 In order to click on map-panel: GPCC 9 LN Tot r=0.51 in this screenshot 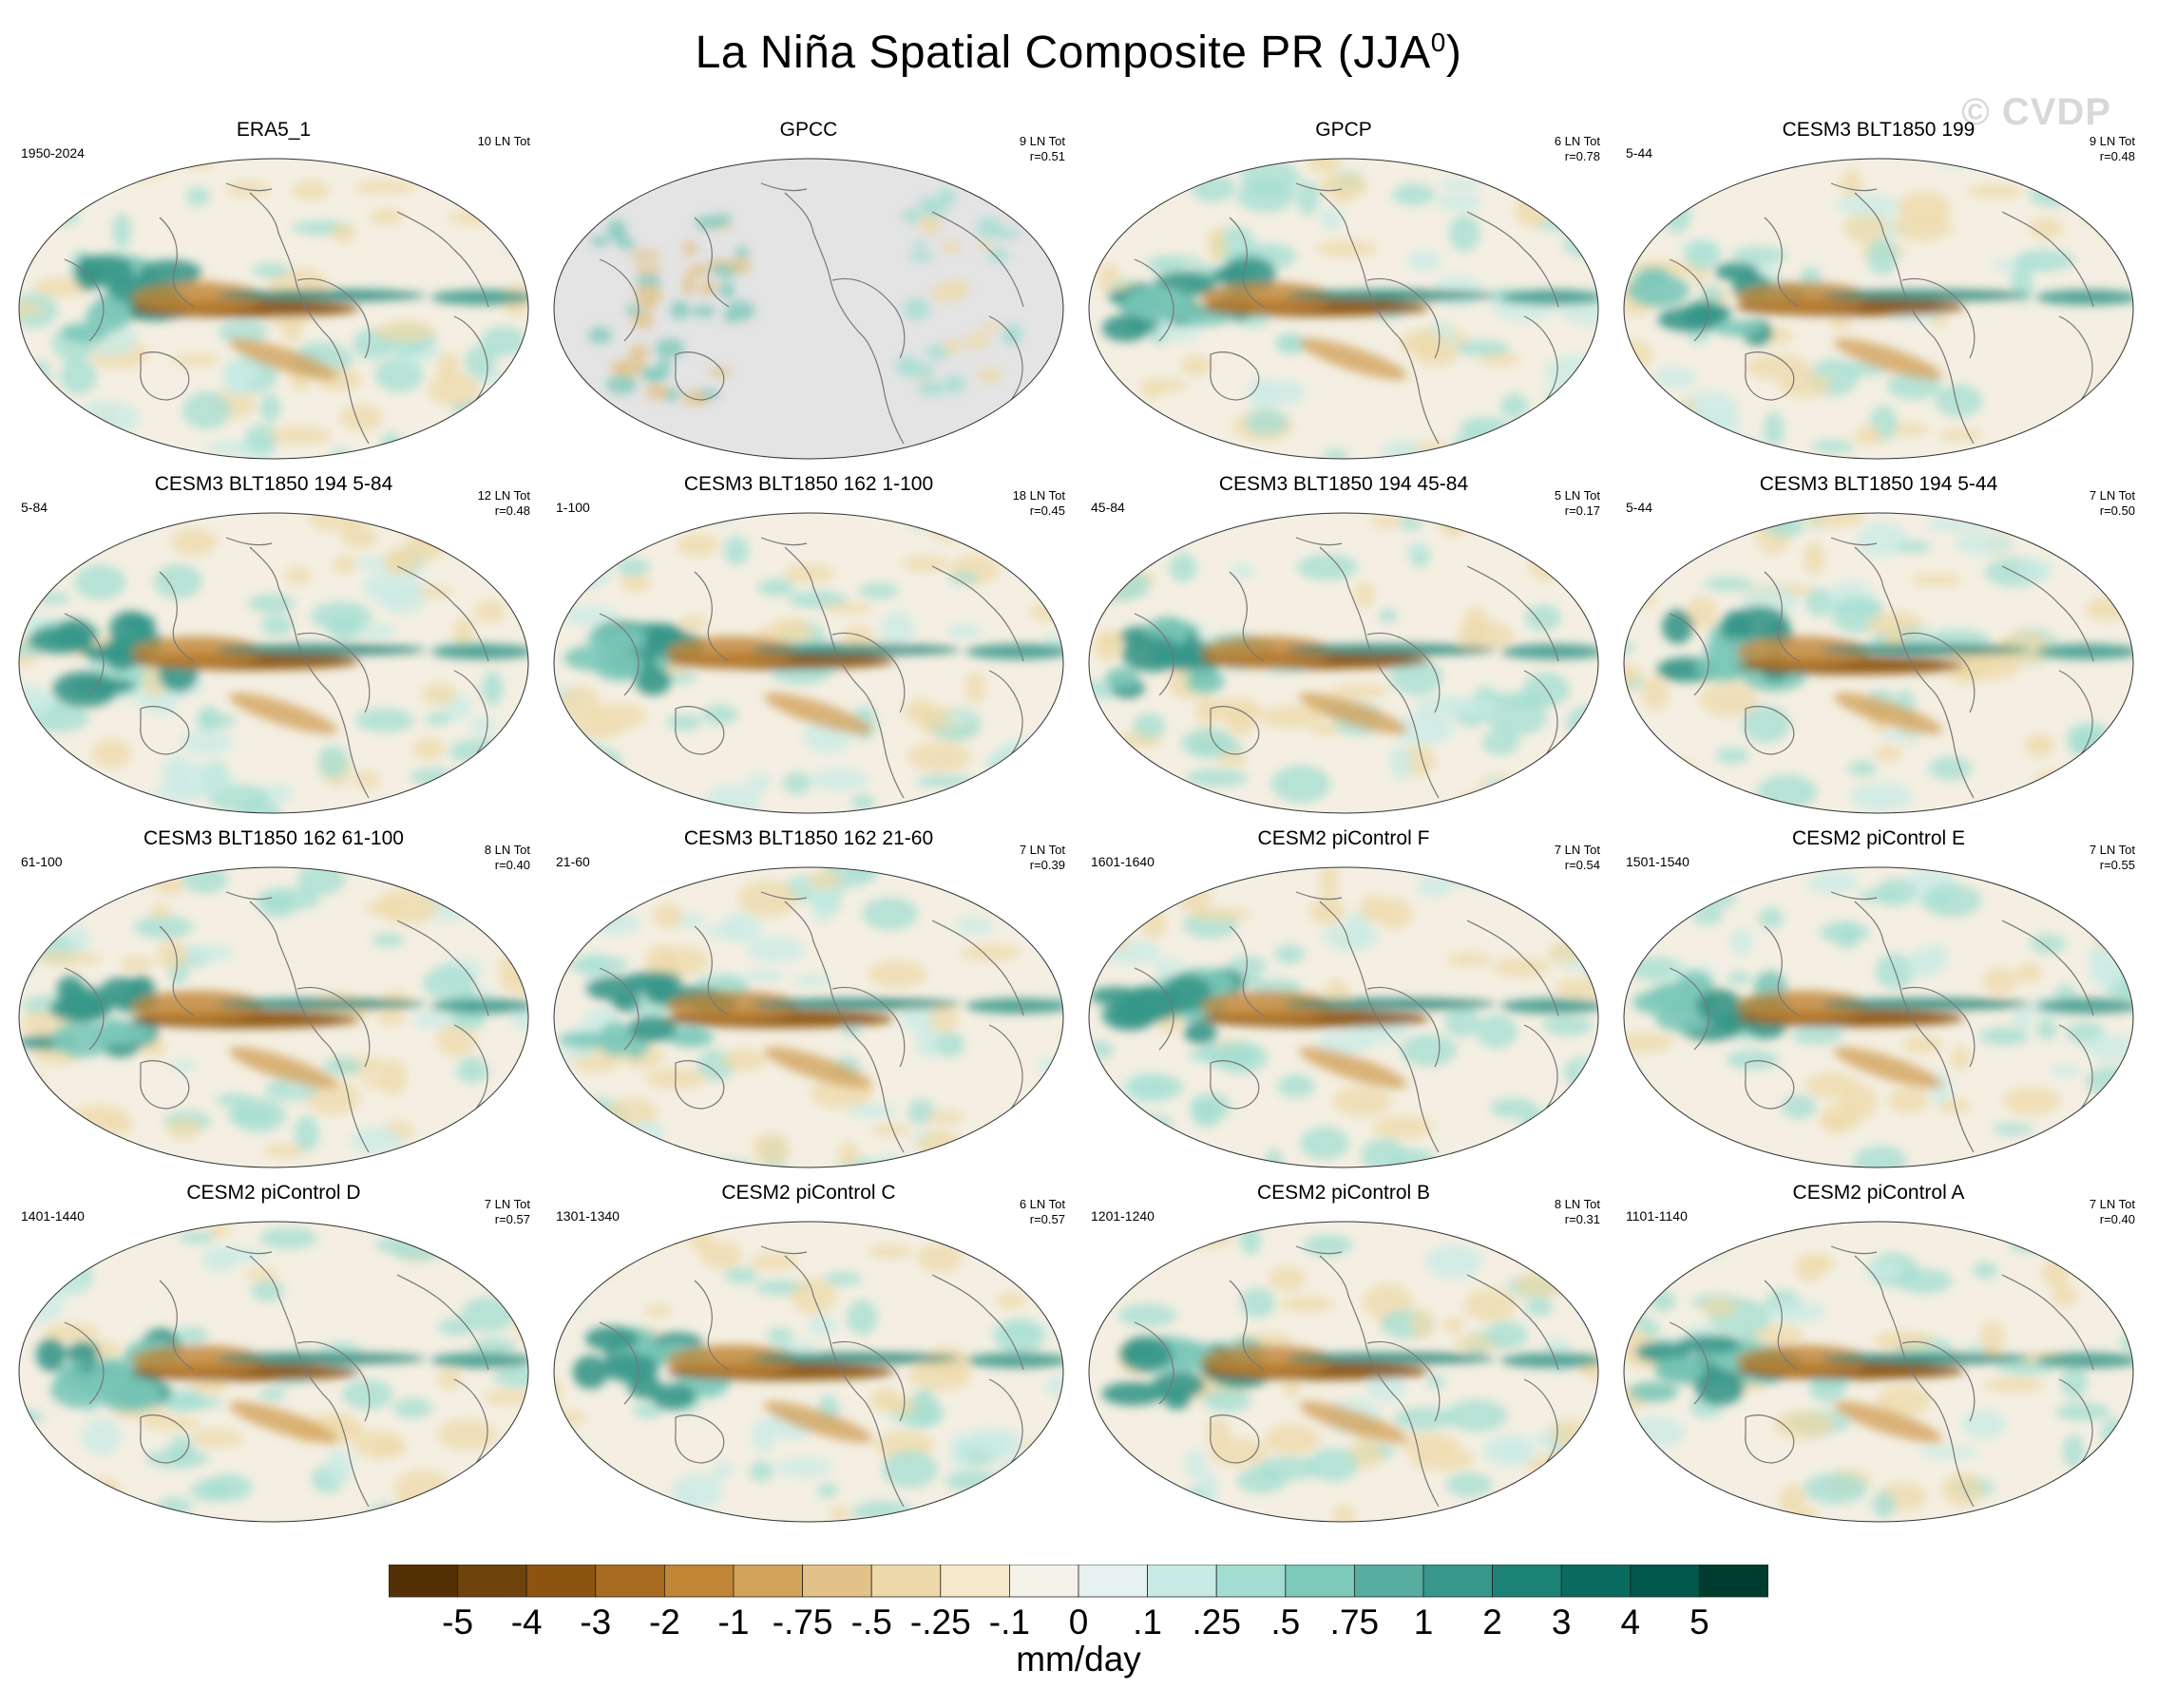, I will do `click(809, 290)`.